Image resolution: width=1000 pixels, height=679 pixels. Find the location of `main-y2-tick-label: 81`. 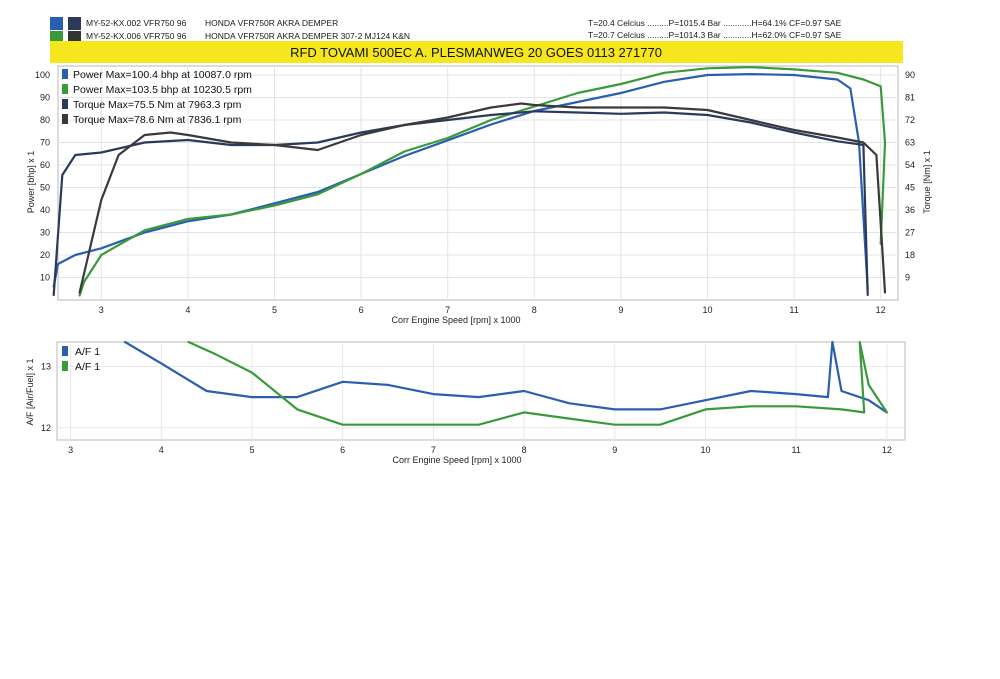

main-y2-tick-label: 81 is located at coordinates (910, 98).